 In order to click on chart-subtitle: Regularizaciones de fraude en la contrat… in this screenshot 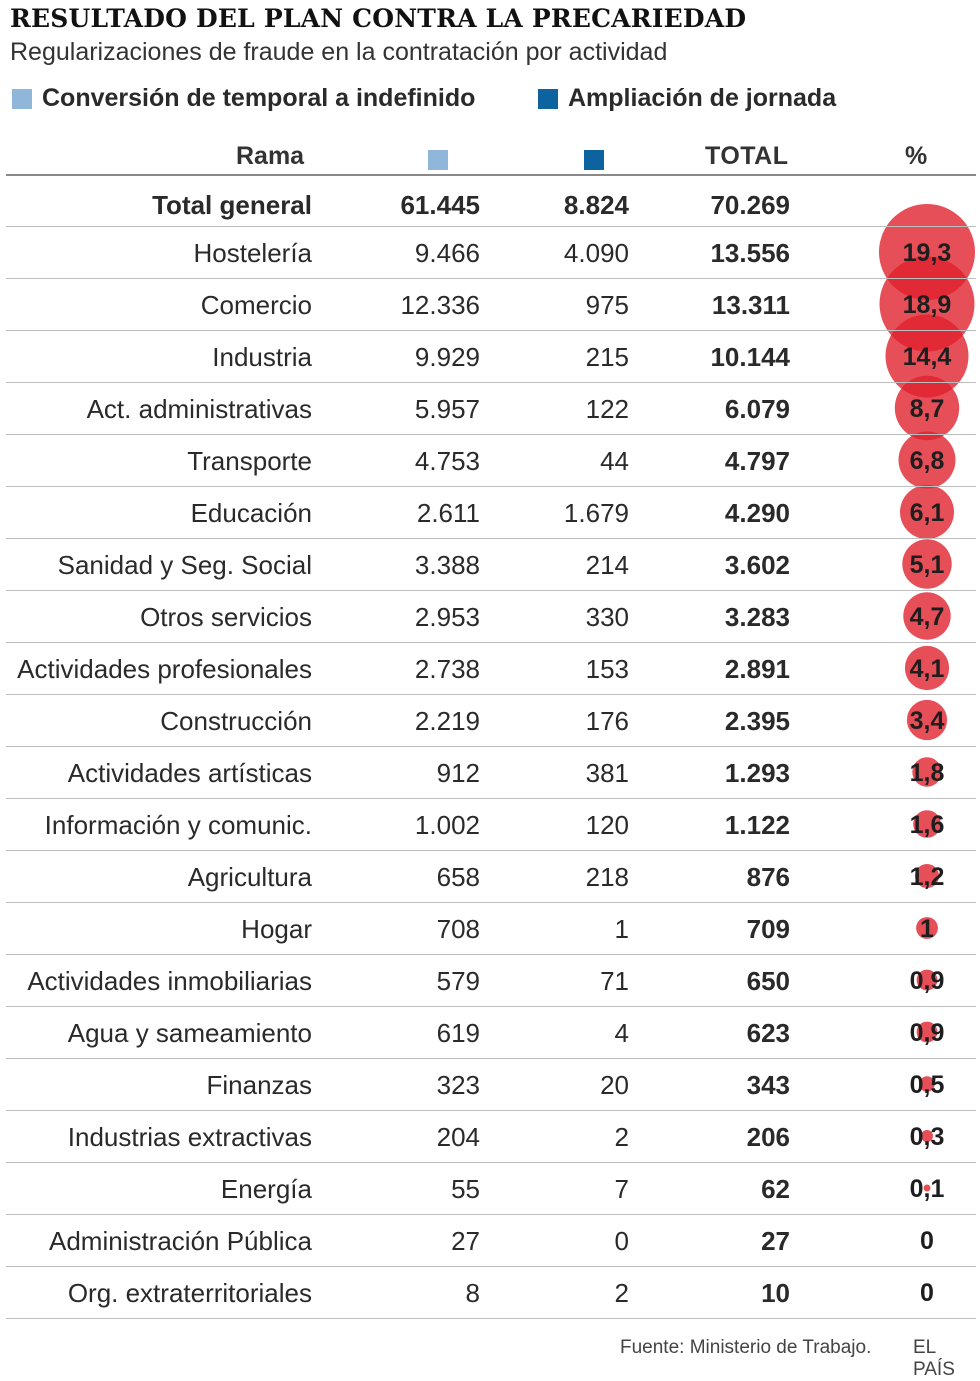, I will do `click(339, 52)`.